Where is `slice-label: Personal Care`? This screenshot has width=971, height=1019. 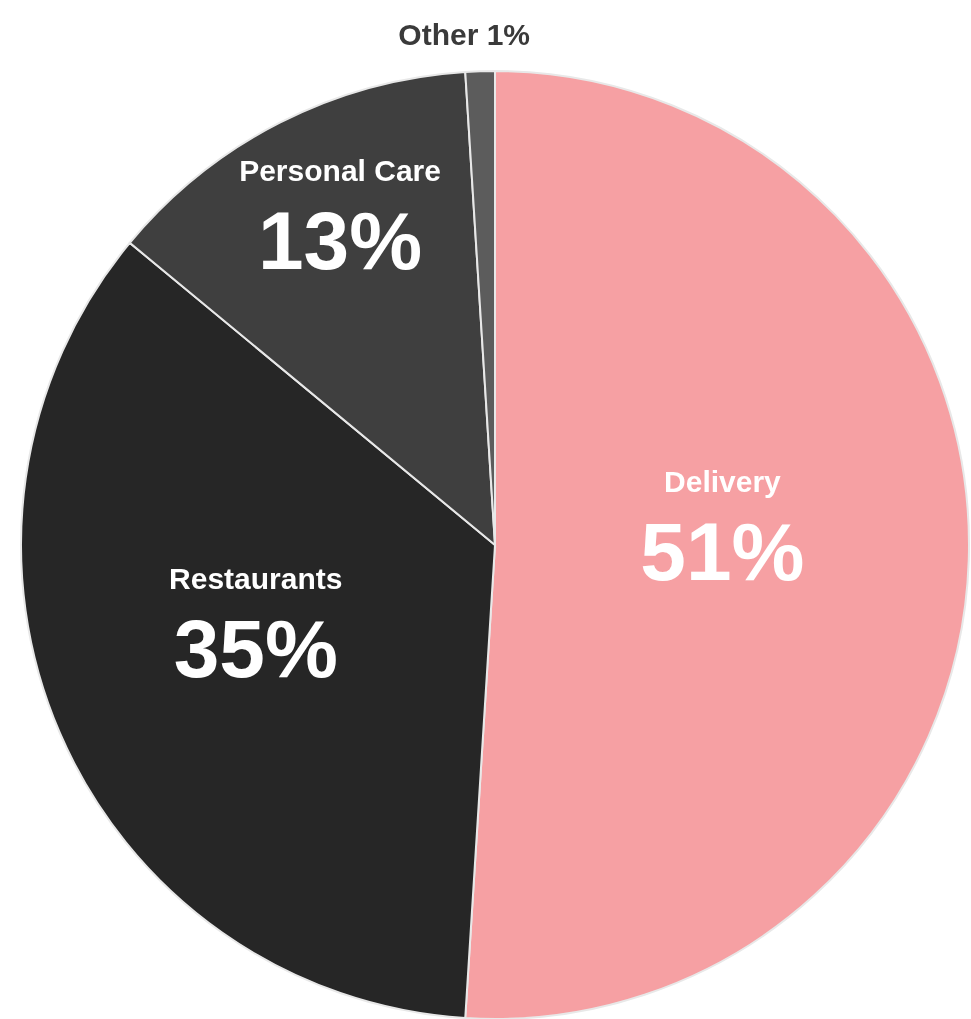
slice-label: Personal Care is located at coordinates (340, 170).